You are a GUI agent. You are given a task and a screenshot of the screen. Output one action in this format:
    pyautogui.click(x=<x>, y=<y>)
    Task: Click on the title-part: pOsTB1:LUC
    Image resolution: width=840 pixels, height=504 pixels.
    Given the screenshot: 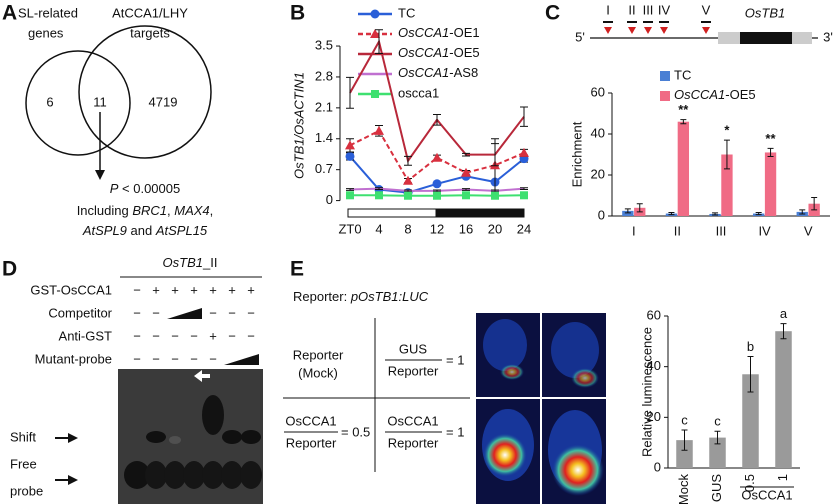 What is the action you would take?
    pyautogui.click(x=389, y=296)
    